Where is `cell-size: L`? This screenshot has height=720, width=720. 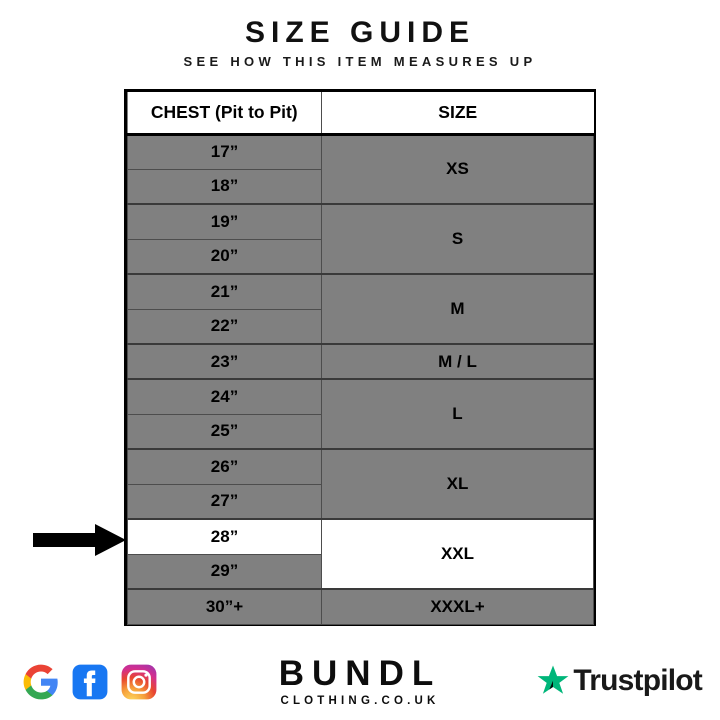
cell-size: L is located at coordinates (457, 414).